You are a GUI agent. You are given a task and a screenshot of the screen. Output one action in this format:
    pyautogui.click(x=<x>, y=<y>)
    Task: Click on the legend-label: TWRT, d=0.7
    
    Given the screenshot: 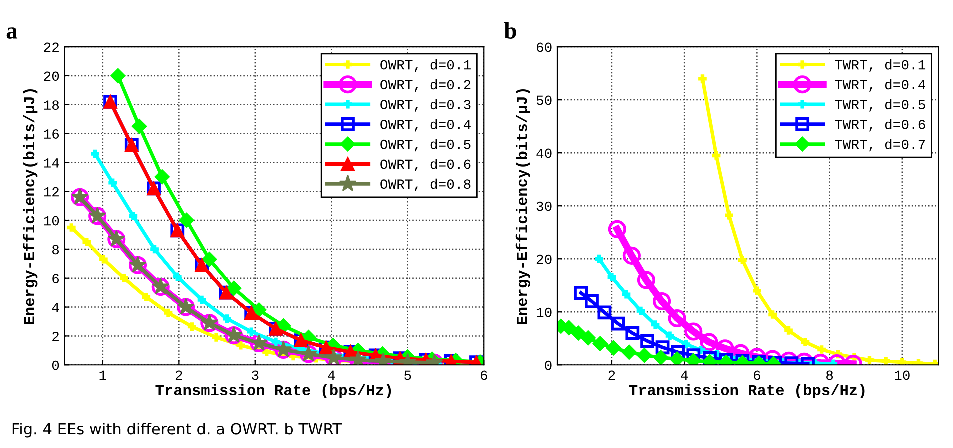 What is the action you would take?
    pyautogui.click(x=880, y=145)
    